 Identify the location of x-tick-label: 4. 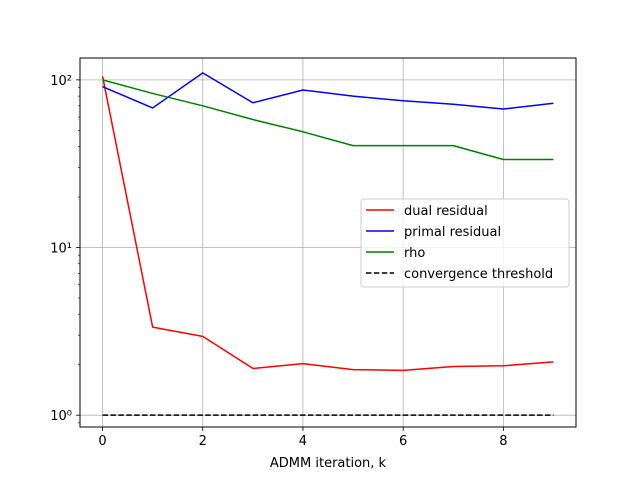
(303, 441).